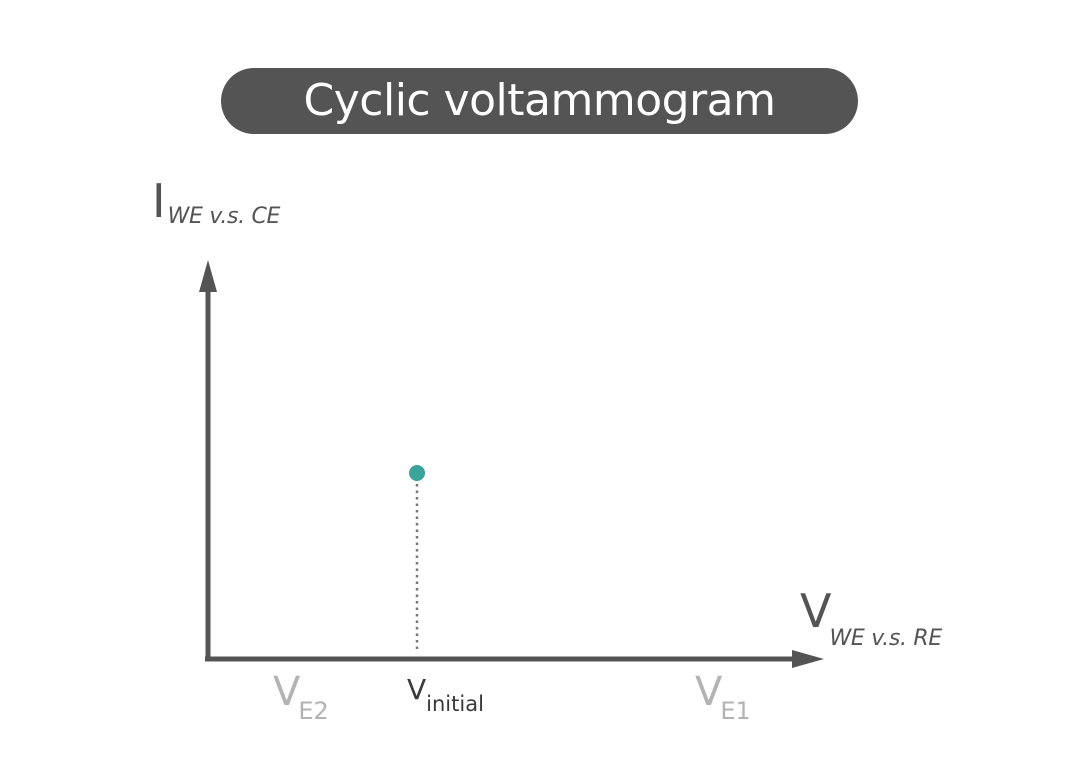 The image size is (1080, 771). Describe the element at coordinates (159, 201) in the screenshot. I see `y-axis-label-main: I` at that location.